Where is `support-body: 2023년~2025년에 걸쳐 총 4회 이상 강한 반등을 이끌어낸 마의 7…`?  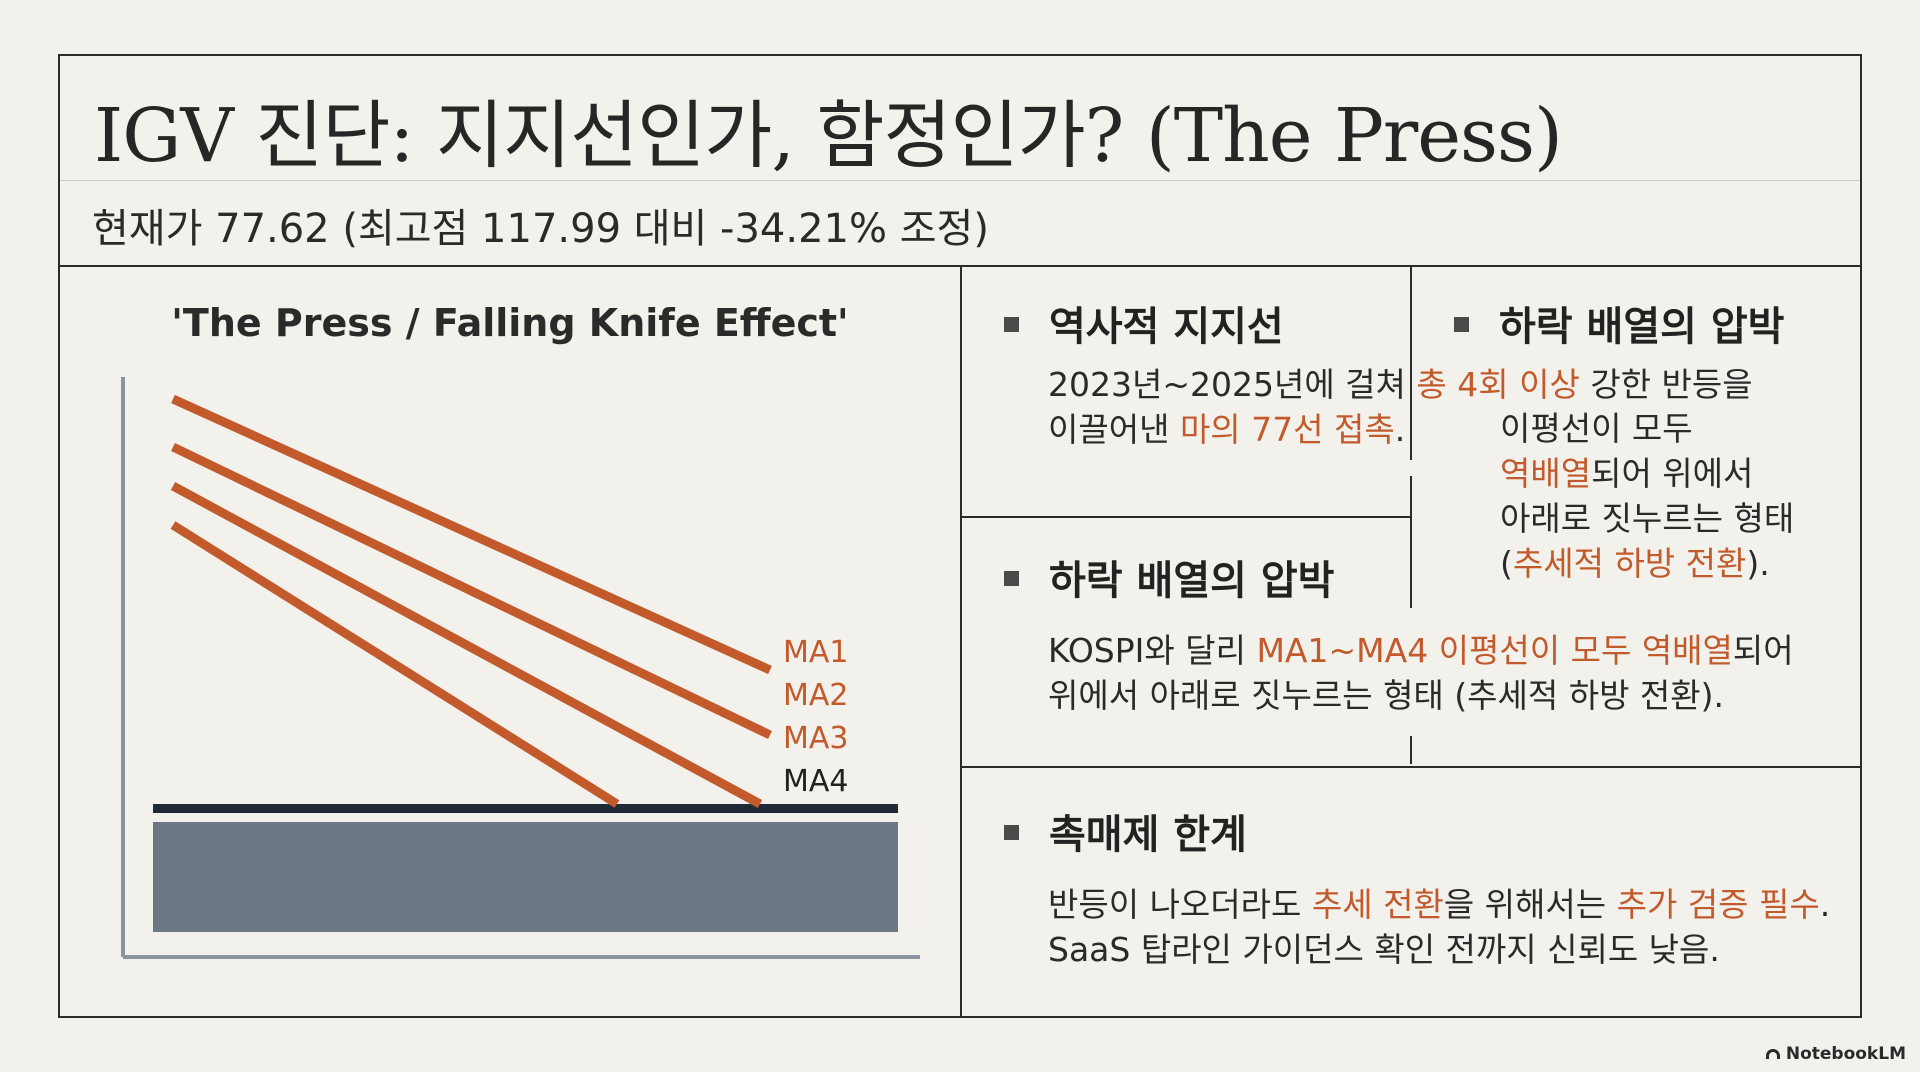 support-body: 2023년~2025년에 걸쳐 총 4회 이상 강한 반등을 이끌어낸 마의 7… is located at coordinates (1400, 407).